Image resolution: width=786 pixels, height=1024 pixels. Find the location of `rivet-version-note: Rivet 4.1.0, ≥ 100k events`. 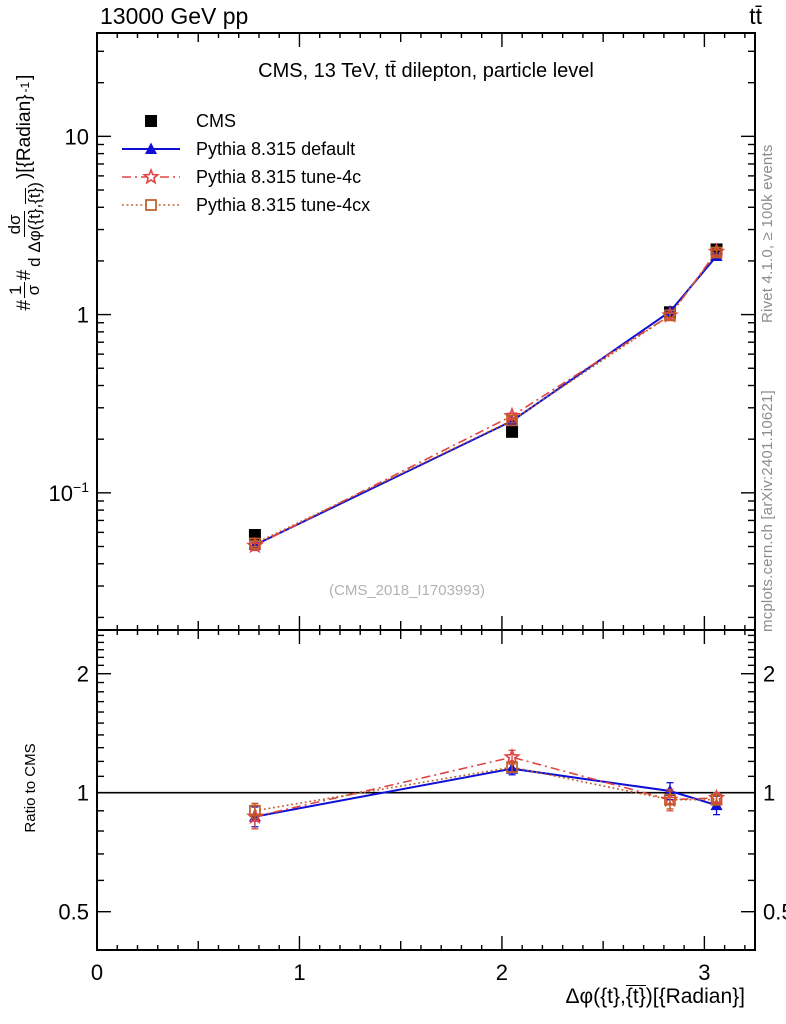

rivet-version-note: Rivet 4.1.0, ≥ 100k events is located at coordinates (767, 233).